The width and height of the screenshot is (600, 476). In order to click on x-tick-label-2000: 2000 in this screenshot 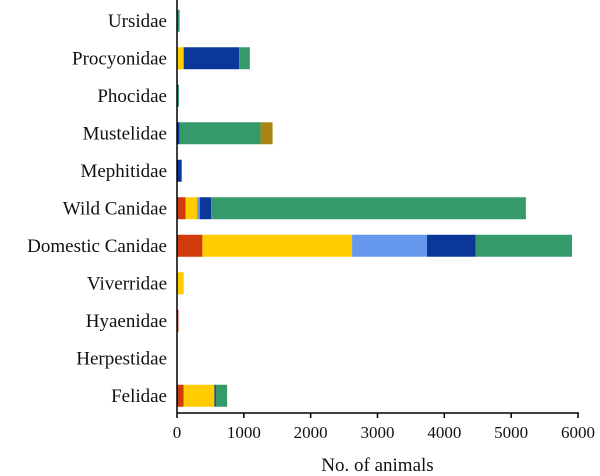, I will do `click(311, 432)`.